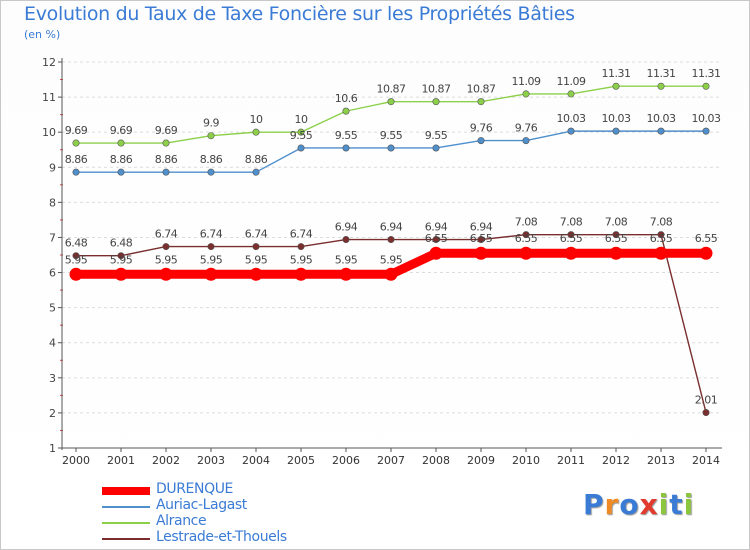 The image size is (750, 550). Describe the element at coordinates (121, 243) in the screenshot. I see `data-label: 6.48` at that location.